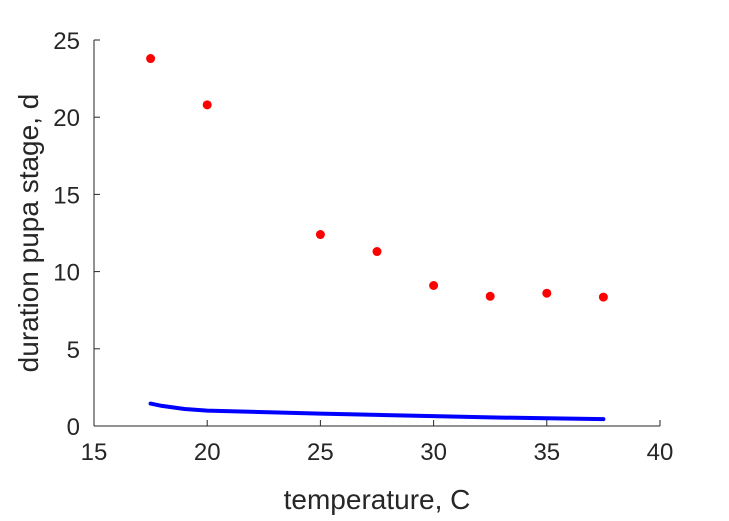 The image size is (729, 521). What do you see at coordinates (73, 427) in the screenshot?
I see `y-tick-label: 0` at bounding box center [73, 427].